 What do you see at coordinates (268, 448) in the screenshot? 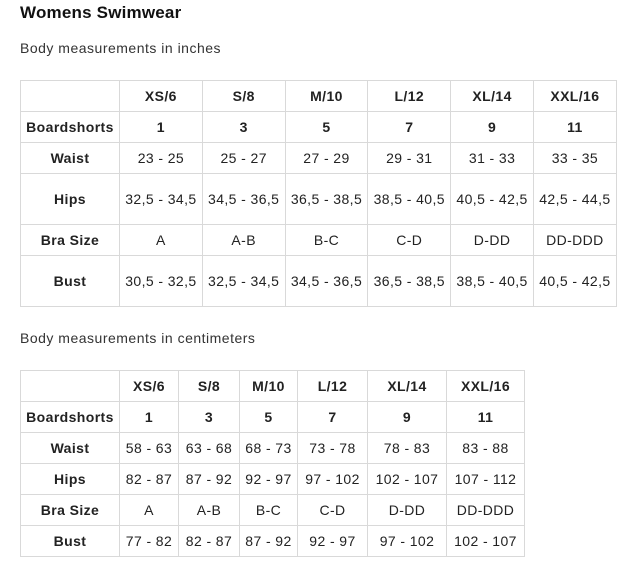
I see `table-cell: 68 - 73` at bounding box center [268, 448].